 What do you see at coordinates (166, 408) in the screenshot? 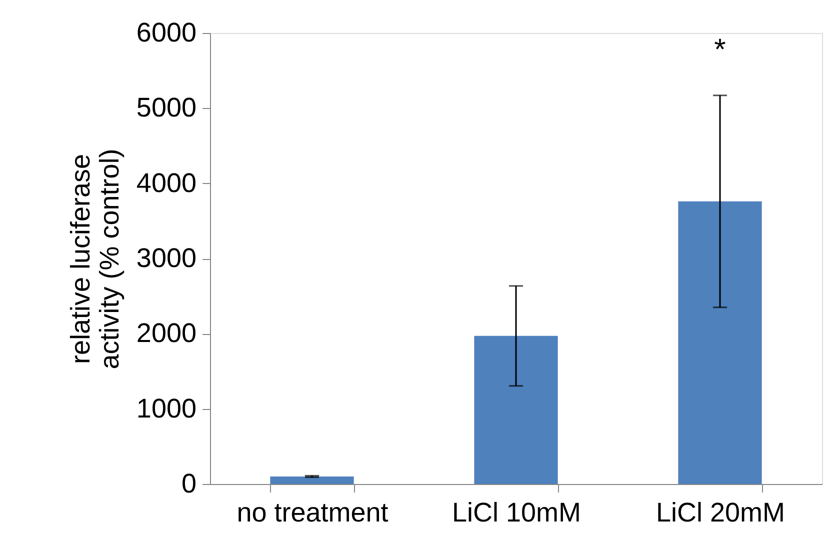
I see `y-tick-label: 1000` at bounding box center [166, 408].